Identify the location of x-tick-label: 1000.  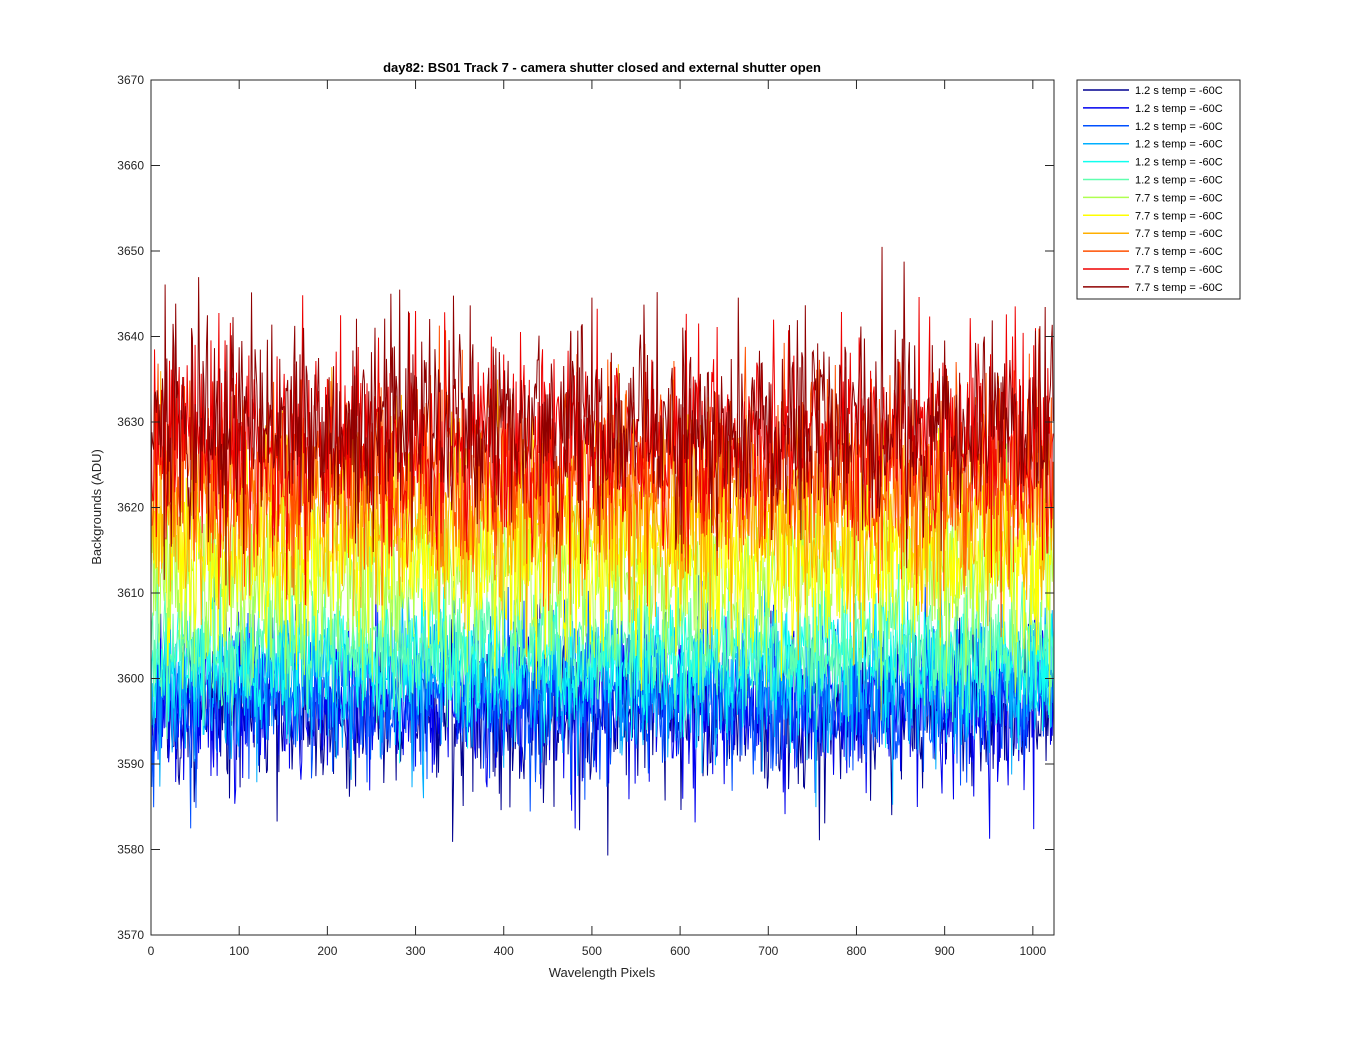
(1032, 951).